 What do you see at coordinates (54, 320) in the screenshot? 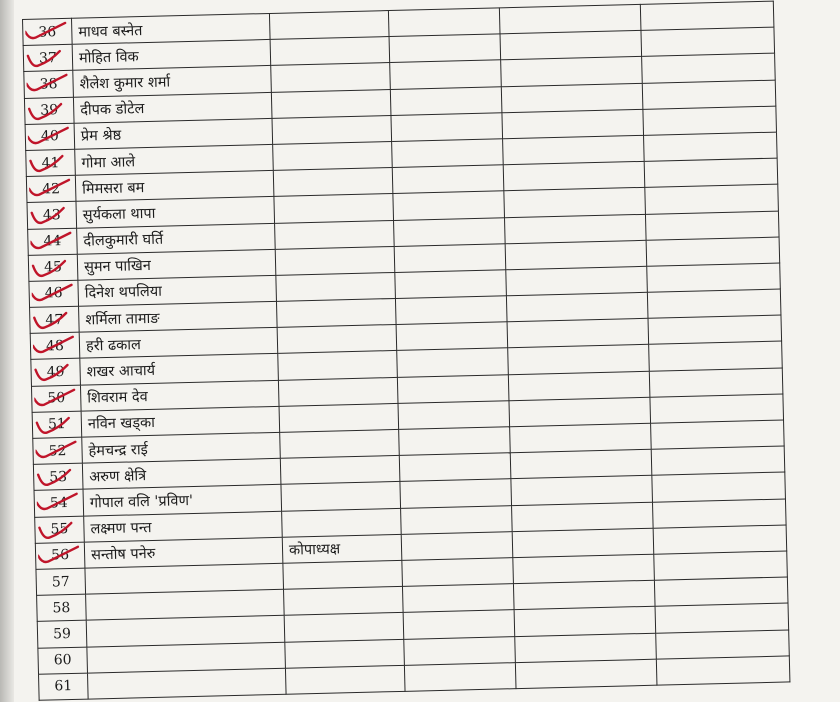
I see `row-number: 47` at bounding box center [54, 320].